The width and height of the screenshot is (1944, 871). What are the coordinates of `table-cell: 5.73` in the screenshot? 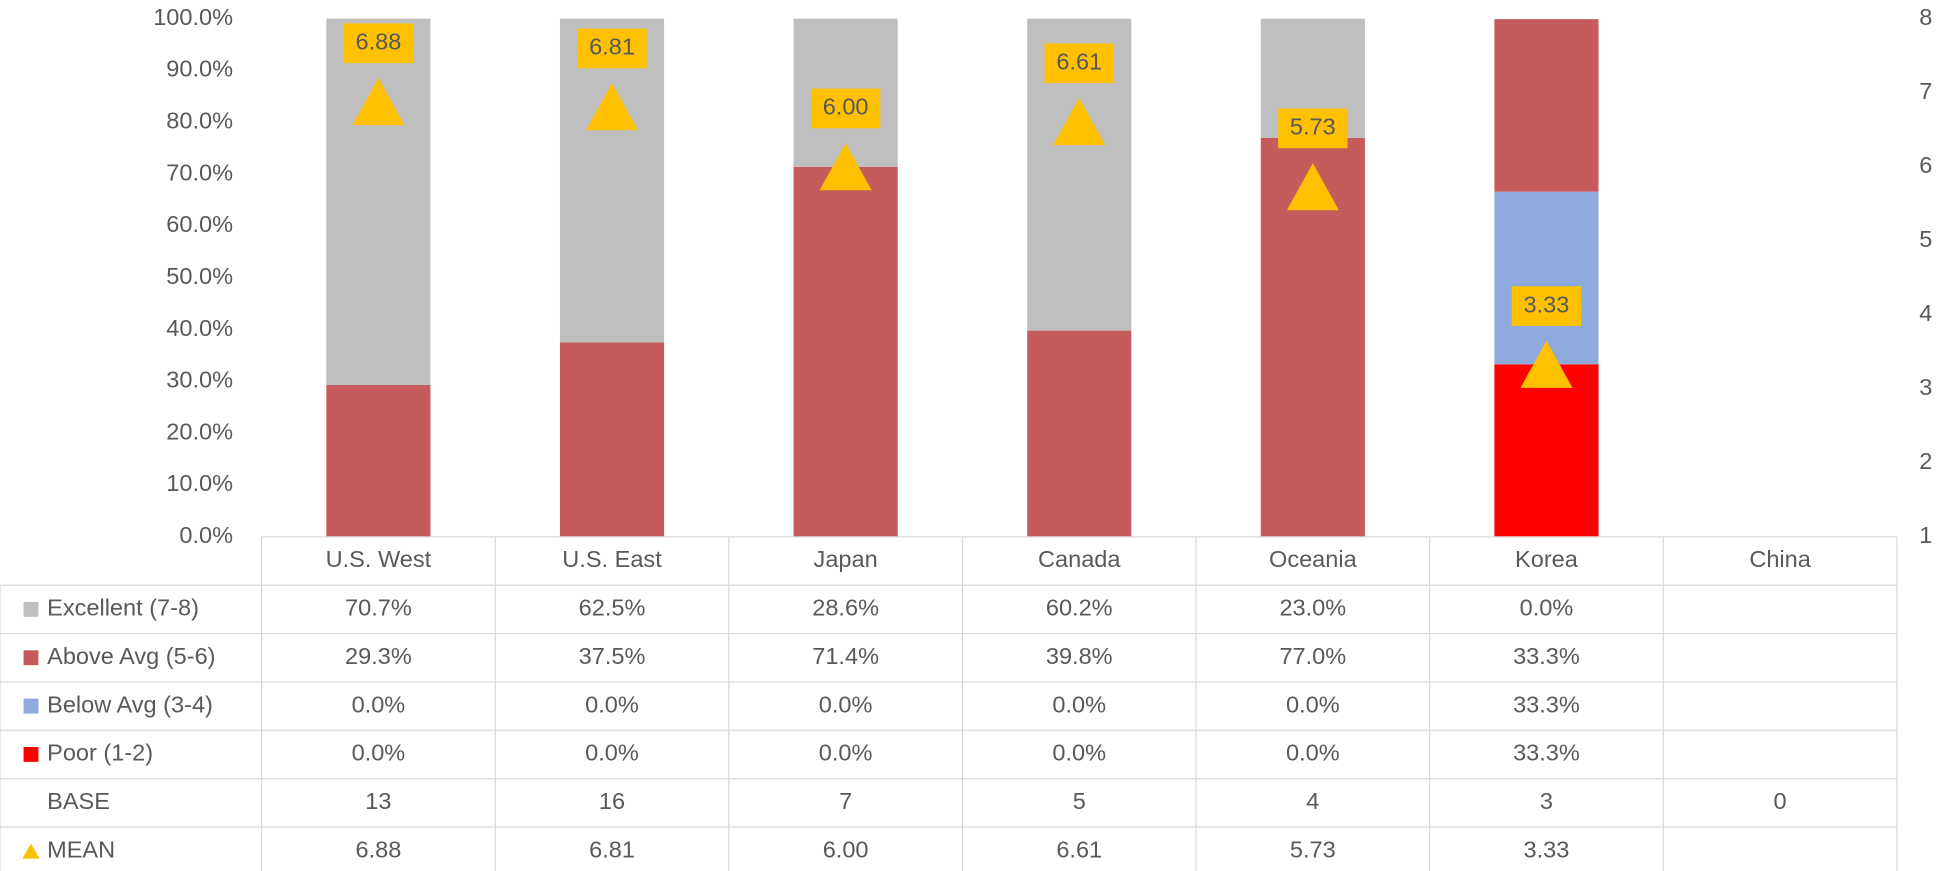 It's located at (1313, 849).